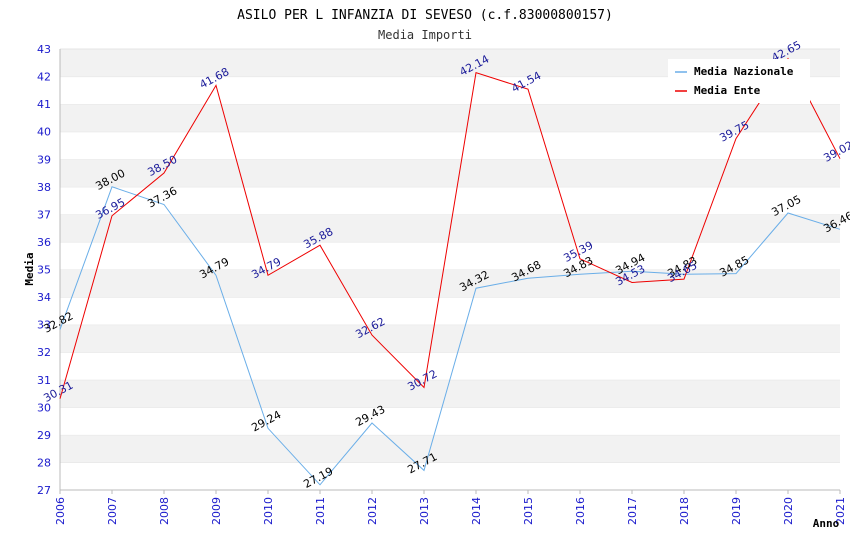 The height and width of the screenshot is (555, 850). What do you see at coordinates (44, 132) in the screenshot?
I see `y-tick-label: 40` at bounding box center [44, 132].